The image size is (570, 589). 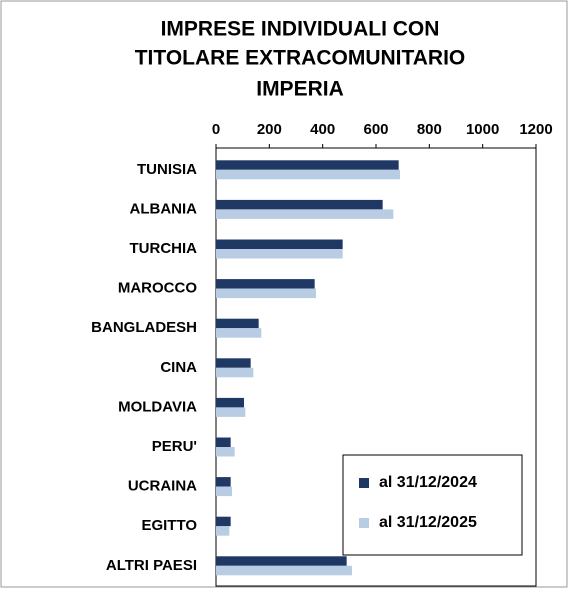 I want to click on y-tick-label: TUNISIA, so click(x=167, y=169).